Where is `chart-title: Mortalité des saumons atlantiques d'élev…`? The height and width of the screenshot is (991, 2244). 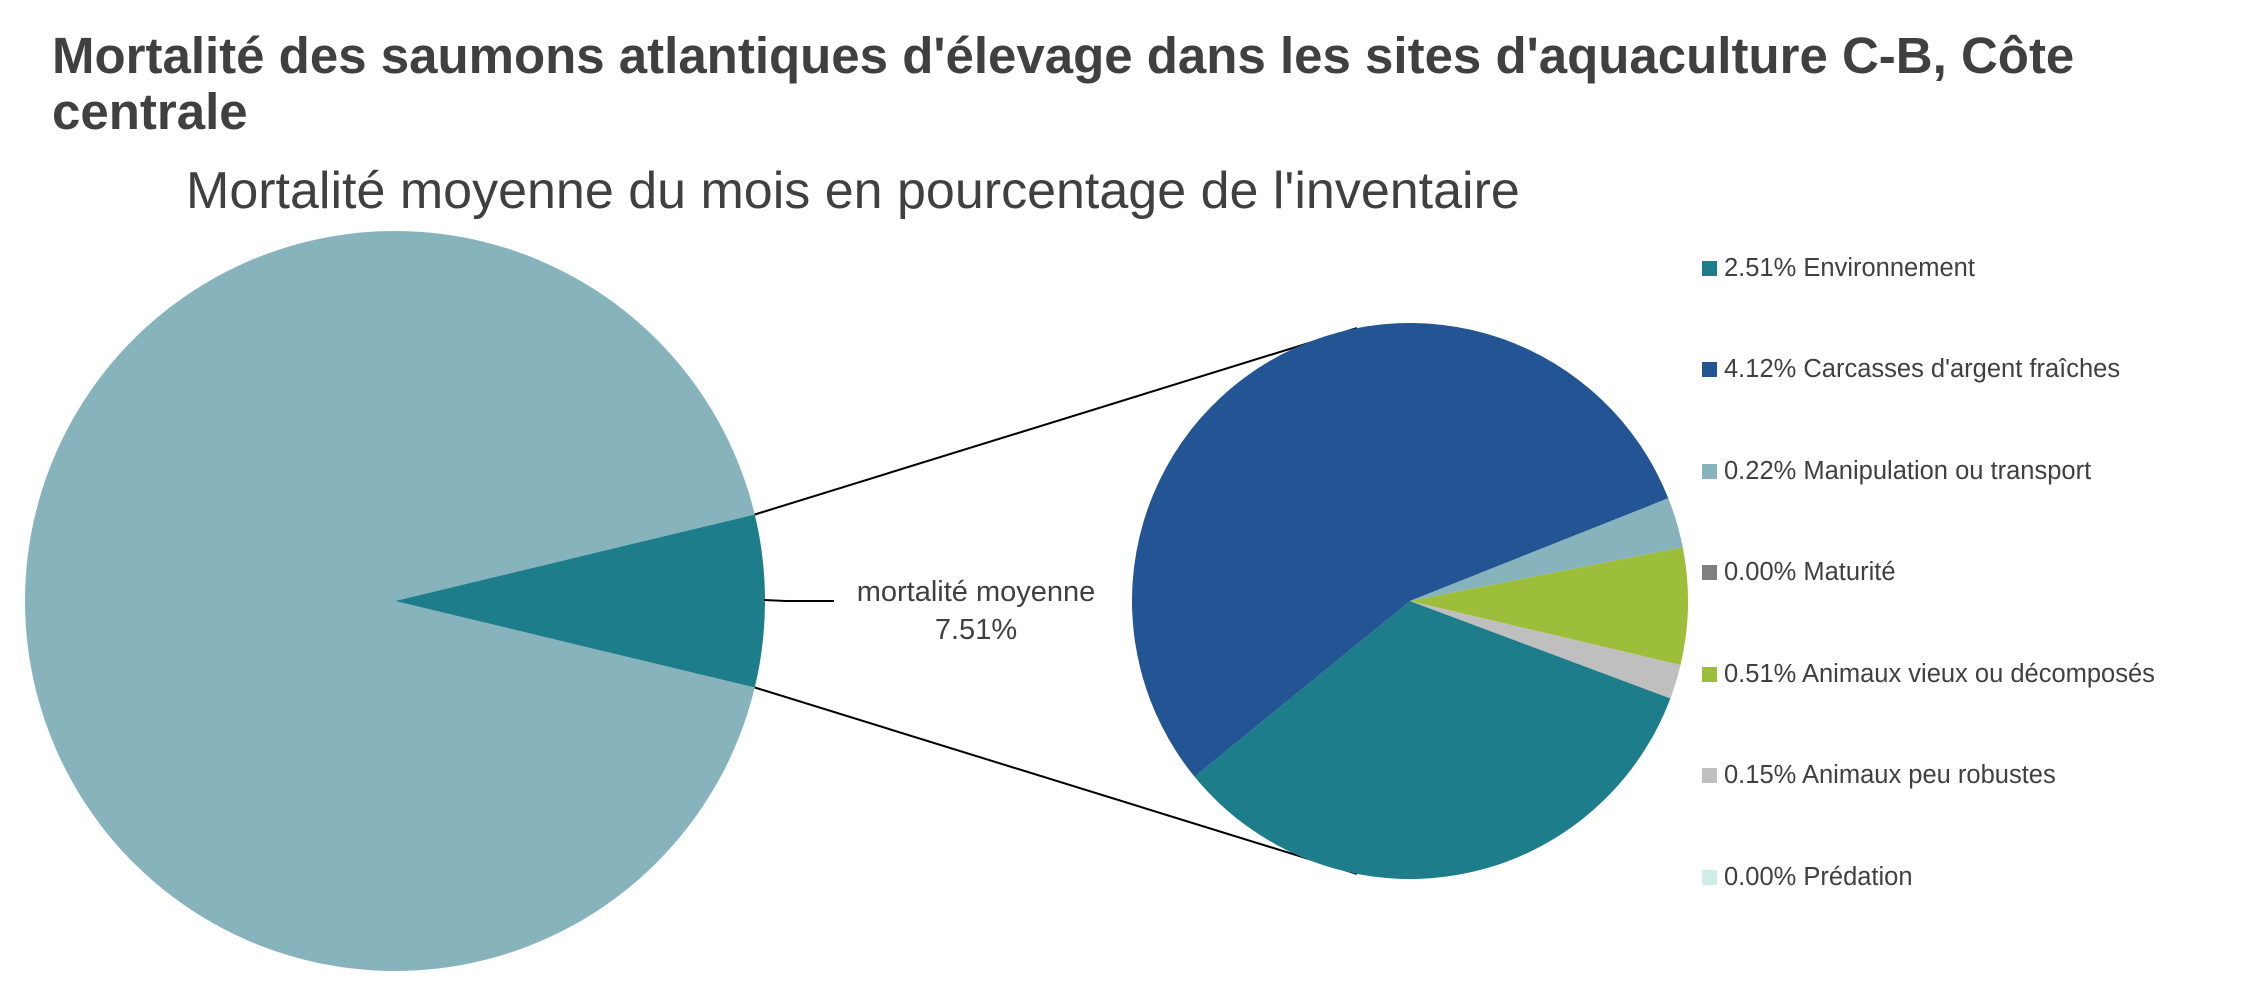 chart-title: Mortalité des saumons atlantiques d'élev… is located at coordinates (1063, 83).